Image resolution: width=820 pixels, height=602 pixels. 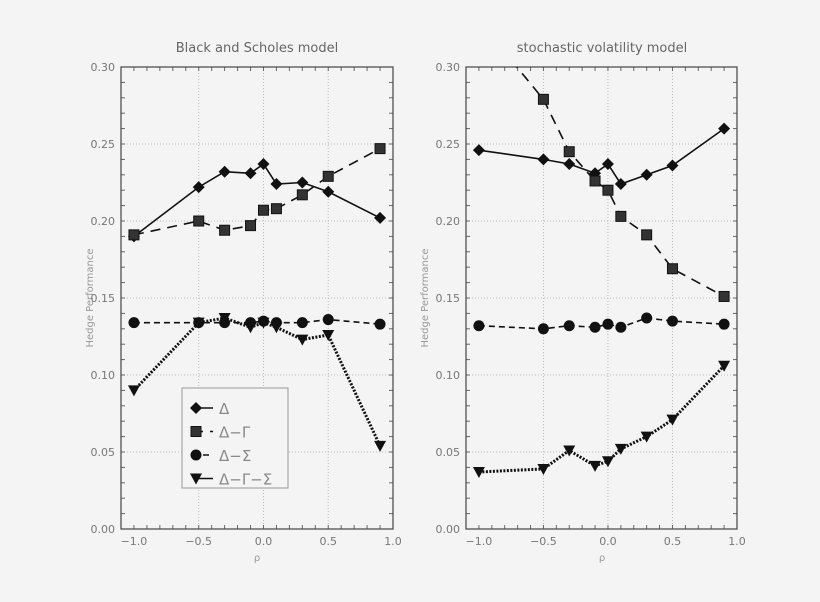 I want to click on legend-label: Δ−Σ, so click(x=235, y=456).